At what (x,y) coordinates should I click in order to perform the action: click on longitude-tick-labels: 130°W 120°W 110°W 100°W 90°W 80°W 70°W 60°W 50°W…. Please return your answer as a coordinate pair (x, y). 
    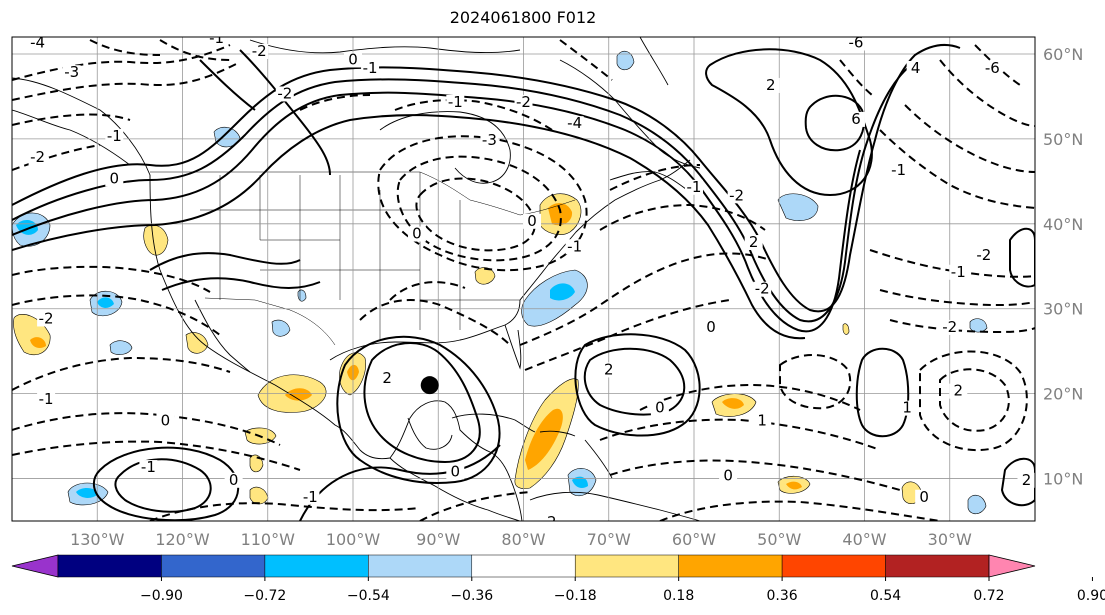
    Looking at the image, I should click on (521, 539).